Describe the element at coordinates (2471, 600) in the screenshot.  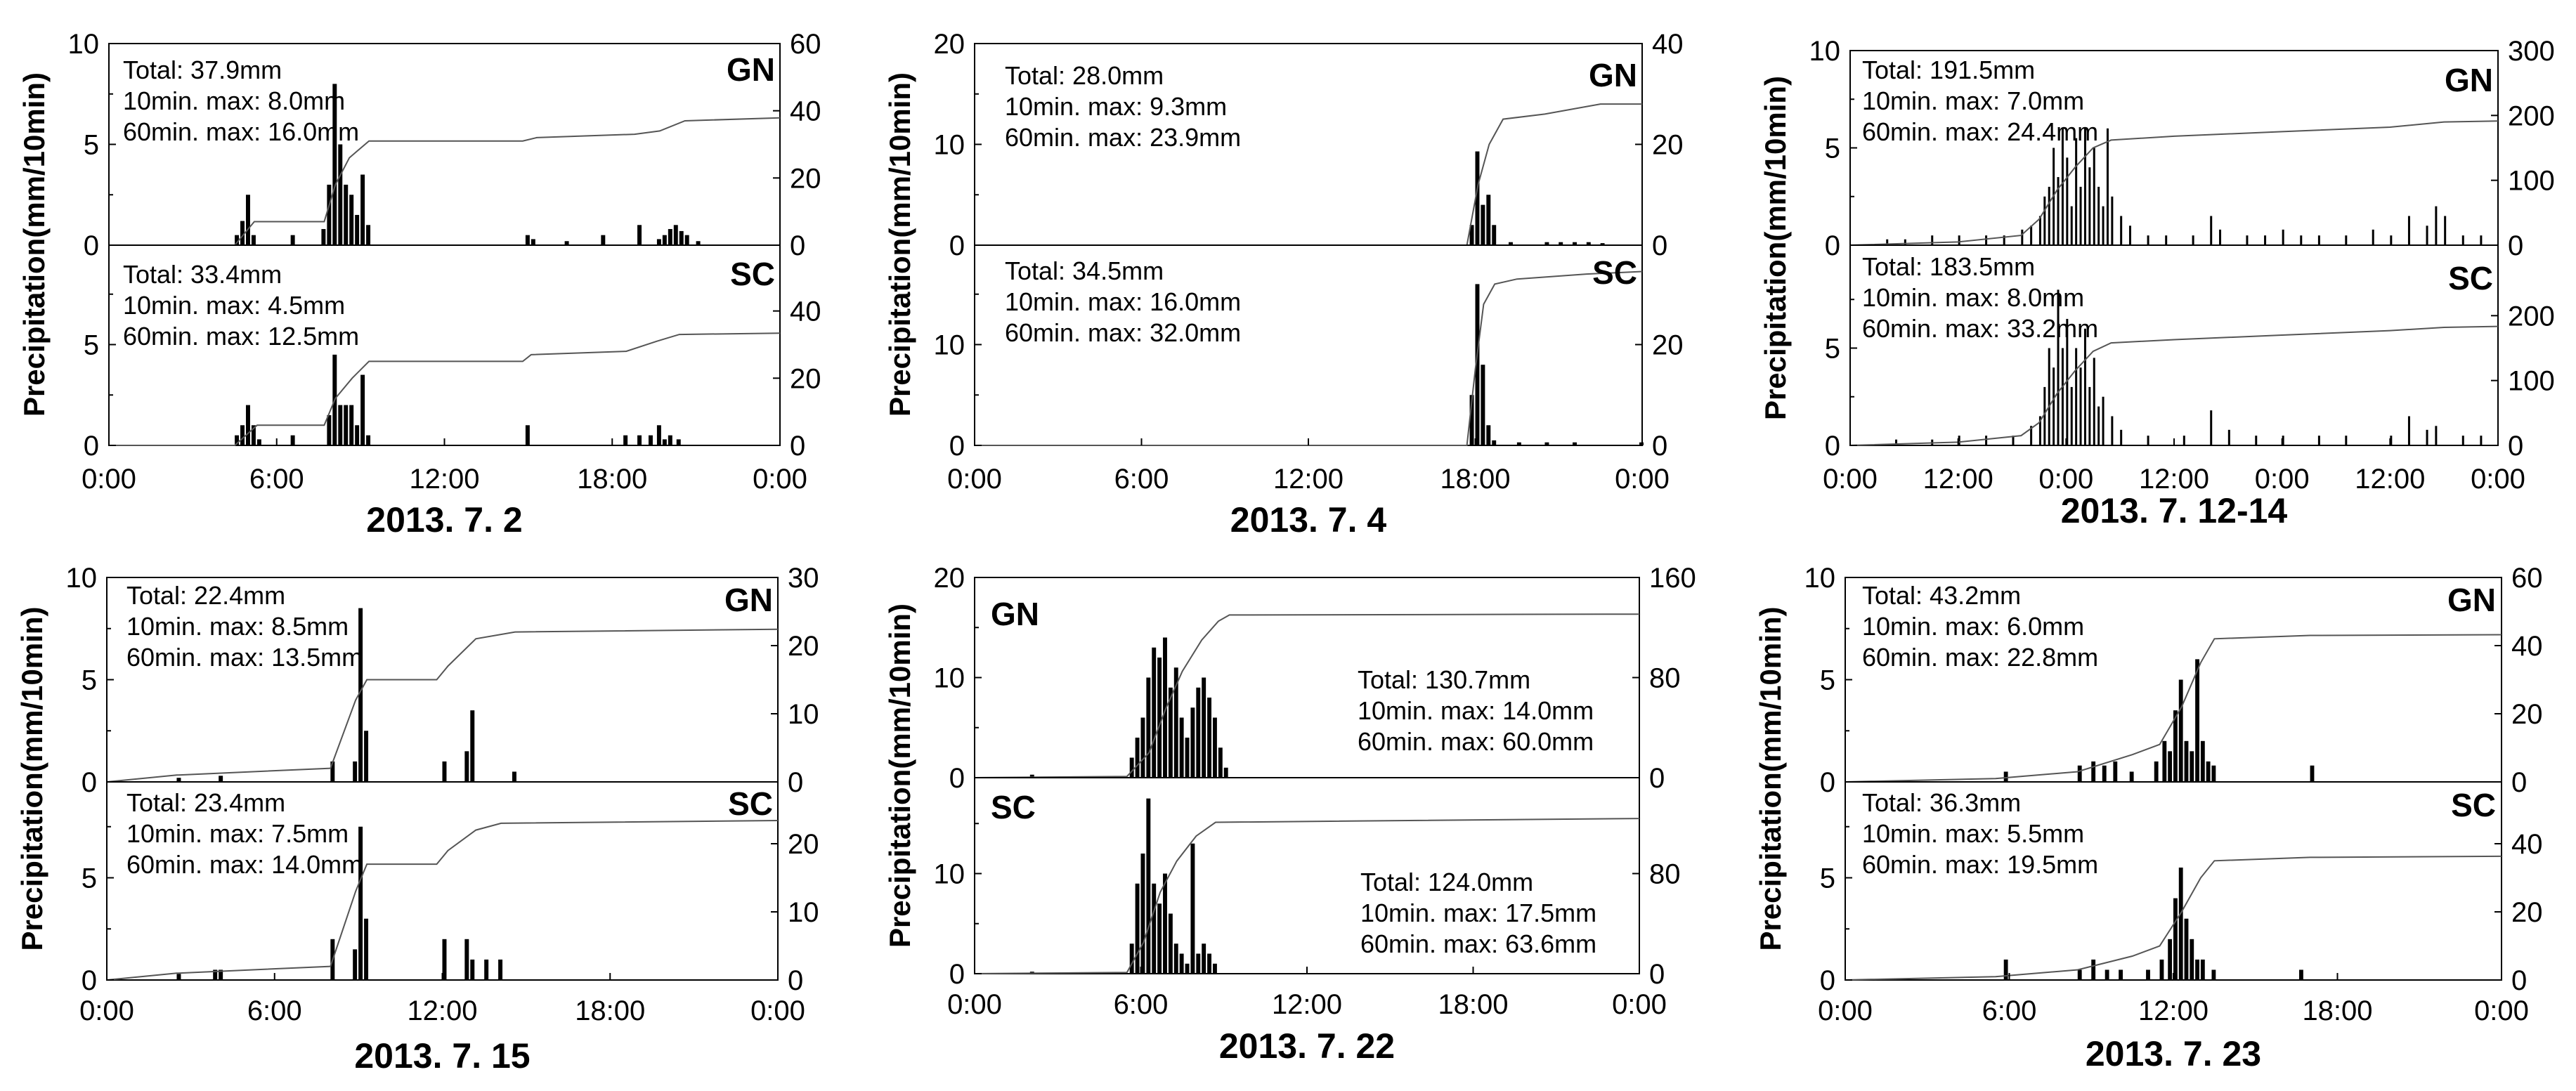
I see `site-label: GN` at that location.